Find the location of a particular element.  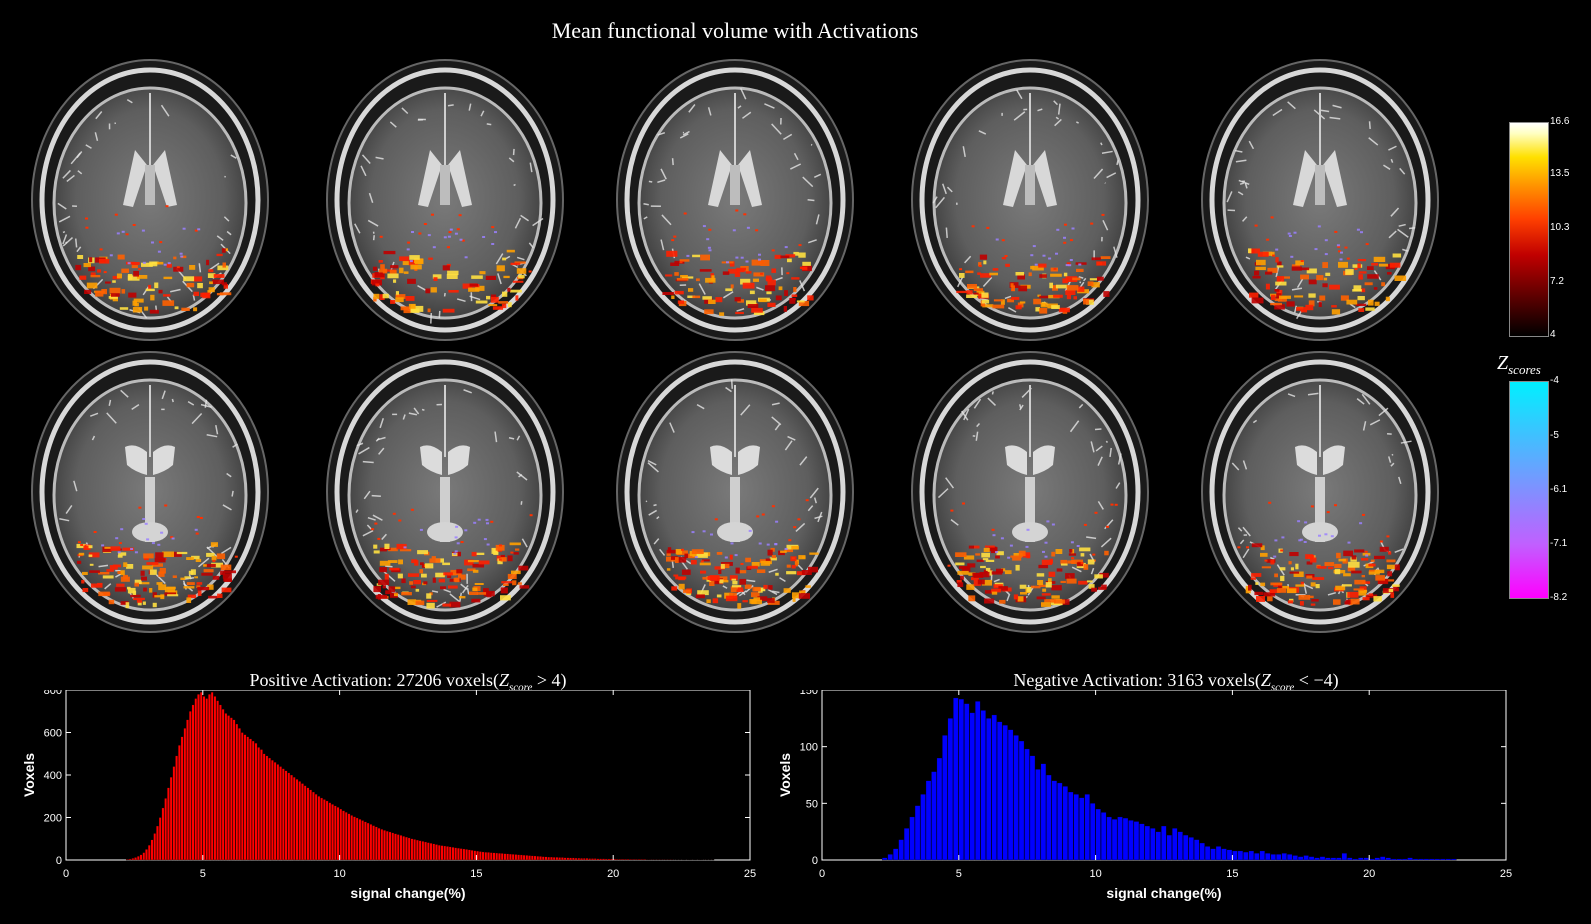

neg-tick-4: -8.2 is located at coordinates (1559, 597).